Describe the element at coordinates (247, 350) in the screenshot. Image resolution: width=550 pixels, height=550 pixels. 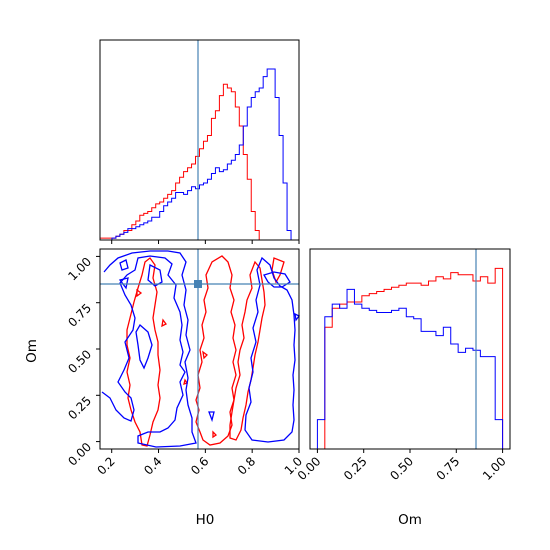
I see `contour-red-inner-right` at that location.